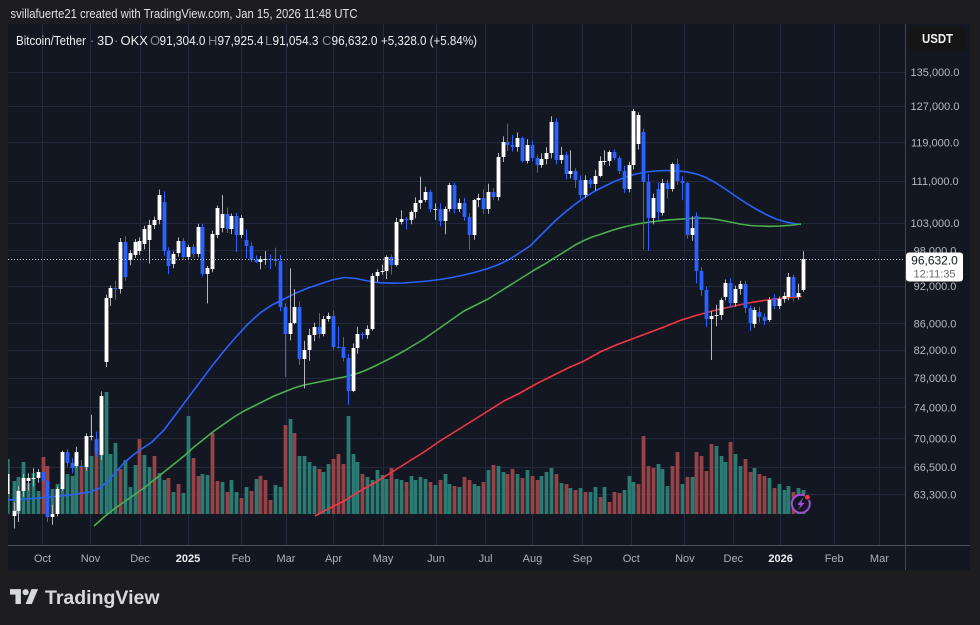 The height and width of the screenshot is (625, 980). What do you see at coordinates (241, 40) in the screenshot?
I see `svg-text: 97,925.4` at bounding box center [241, 40].